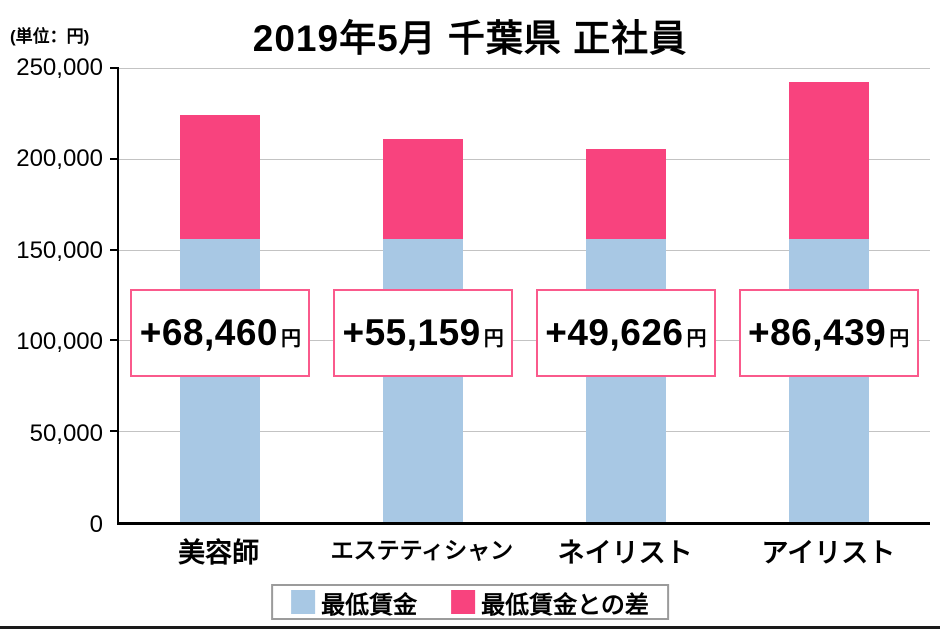  I want to click on y-tick-label: 100,000, so click(59, 342).